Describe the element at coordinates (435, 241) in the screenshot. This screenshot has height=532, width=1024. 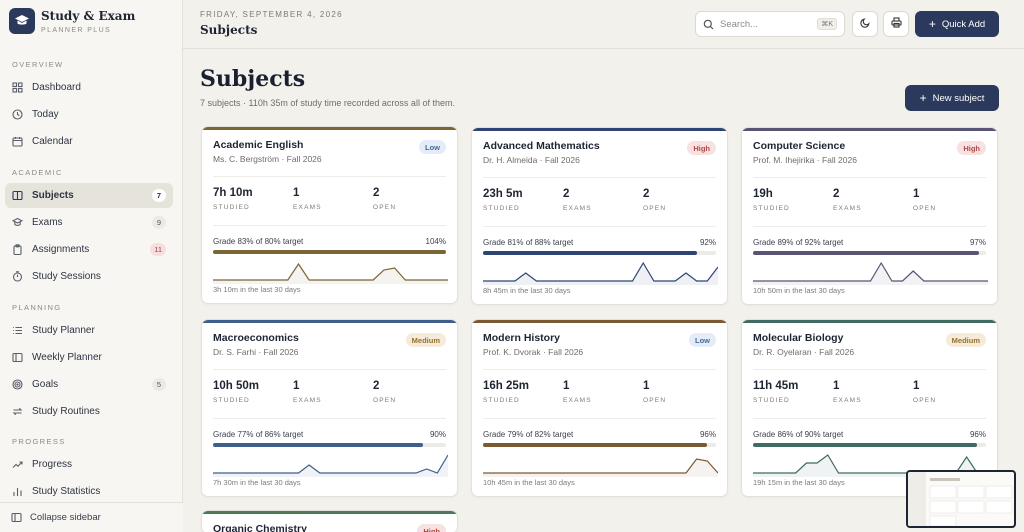
I see `grade-progress-percent: 104%` at that location.